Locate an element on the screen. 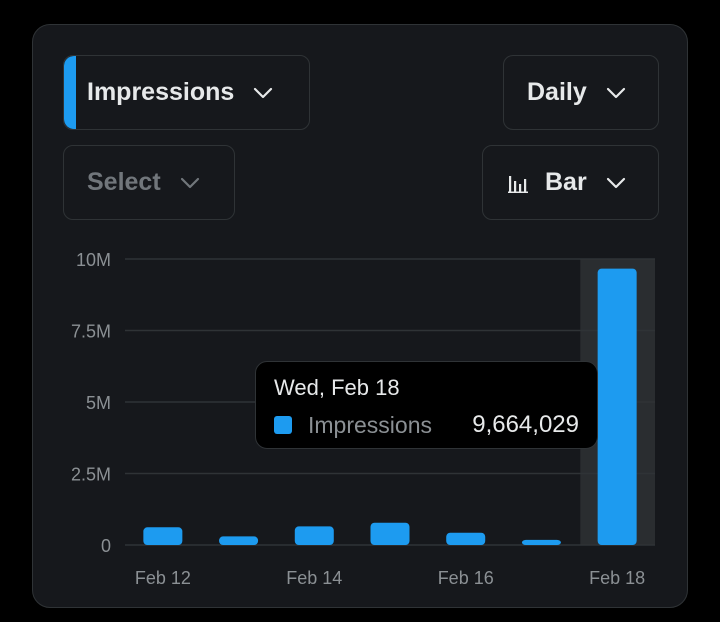 This screenshot has height=622, width=720. x-tick-label: Feb 14 is located at coordinates (314, 578).